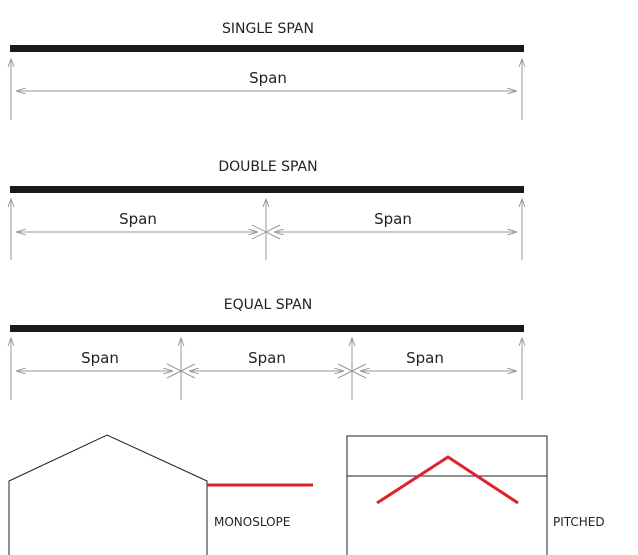 The image size is (638, 555). I want to click on single-span-title: SINGLE SPAN, so click(268, 29).